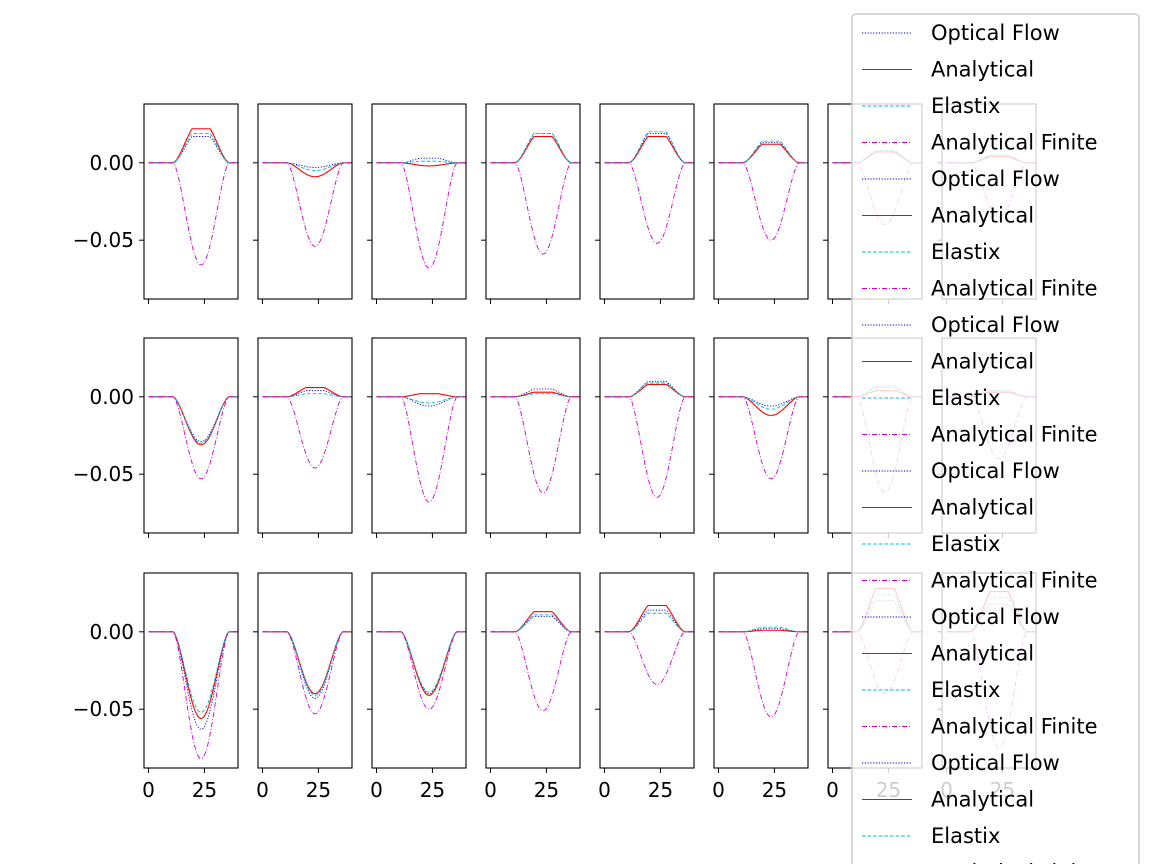 The height and width of the screenshot is (864, 1152). I want to click on subplot-r2-c0: 0.00 −0.05 0 25, so click(156, 687).